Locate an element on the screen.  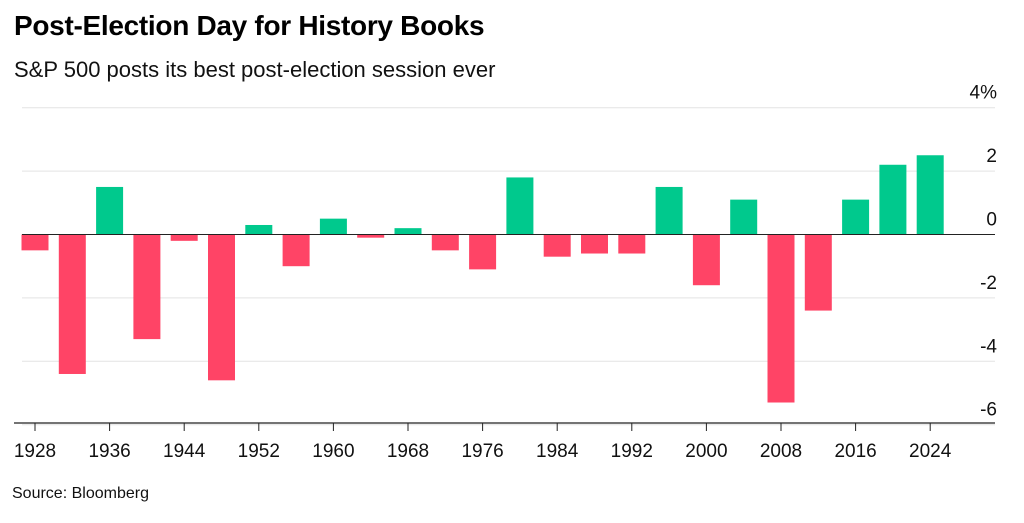
x-tick-label: 2024 is located at coordinates (930, 451).